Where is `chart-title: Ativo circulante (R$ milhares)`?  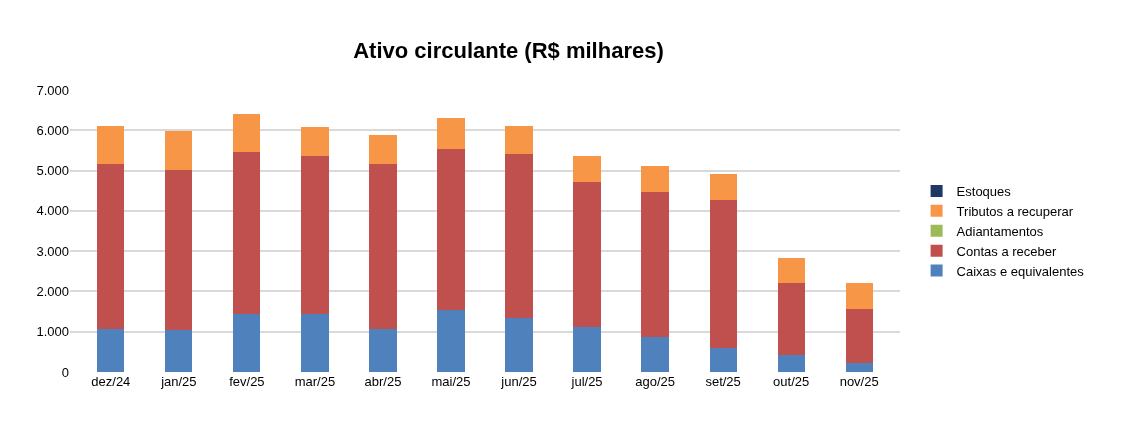 chart-title: Ativo circulante (R$ milhares) is located at coordinates (508, 50).